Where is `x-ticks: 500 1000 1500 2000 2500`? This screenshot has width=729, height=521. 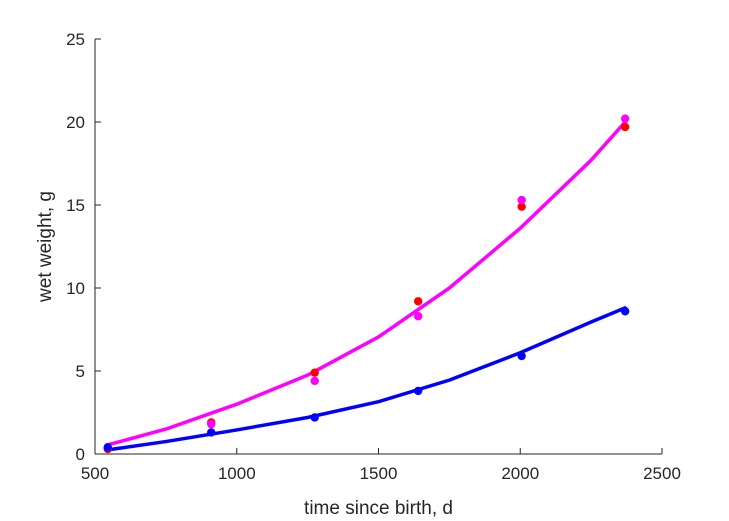
x-ticks: 500 1000 1500 2000 2500 is located at coordinates (381, 465).